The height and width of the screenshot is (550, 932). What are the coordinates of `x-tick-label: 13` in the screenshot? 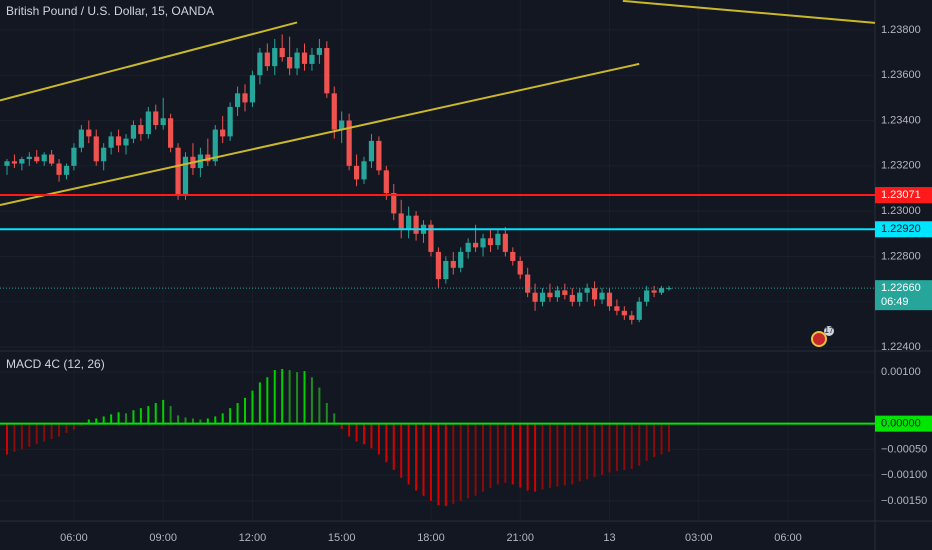 It's located at (609, 538).